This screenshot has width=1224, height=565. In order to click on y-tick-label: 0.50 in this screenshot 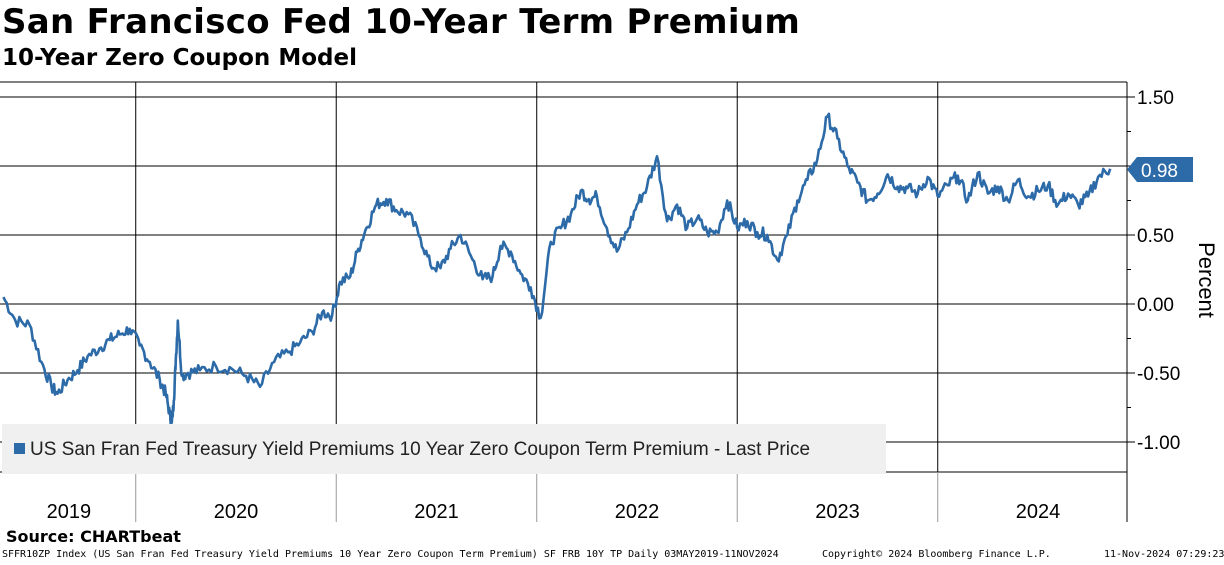, I will do `click(1155, 236)`.